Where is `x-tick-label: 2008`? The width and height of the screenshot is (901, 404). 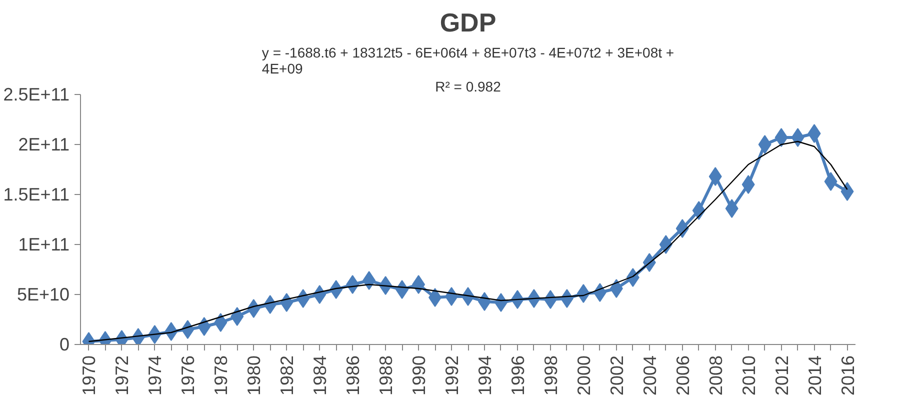
x-tick-label: 2008 is located at coordinates (716, 375).